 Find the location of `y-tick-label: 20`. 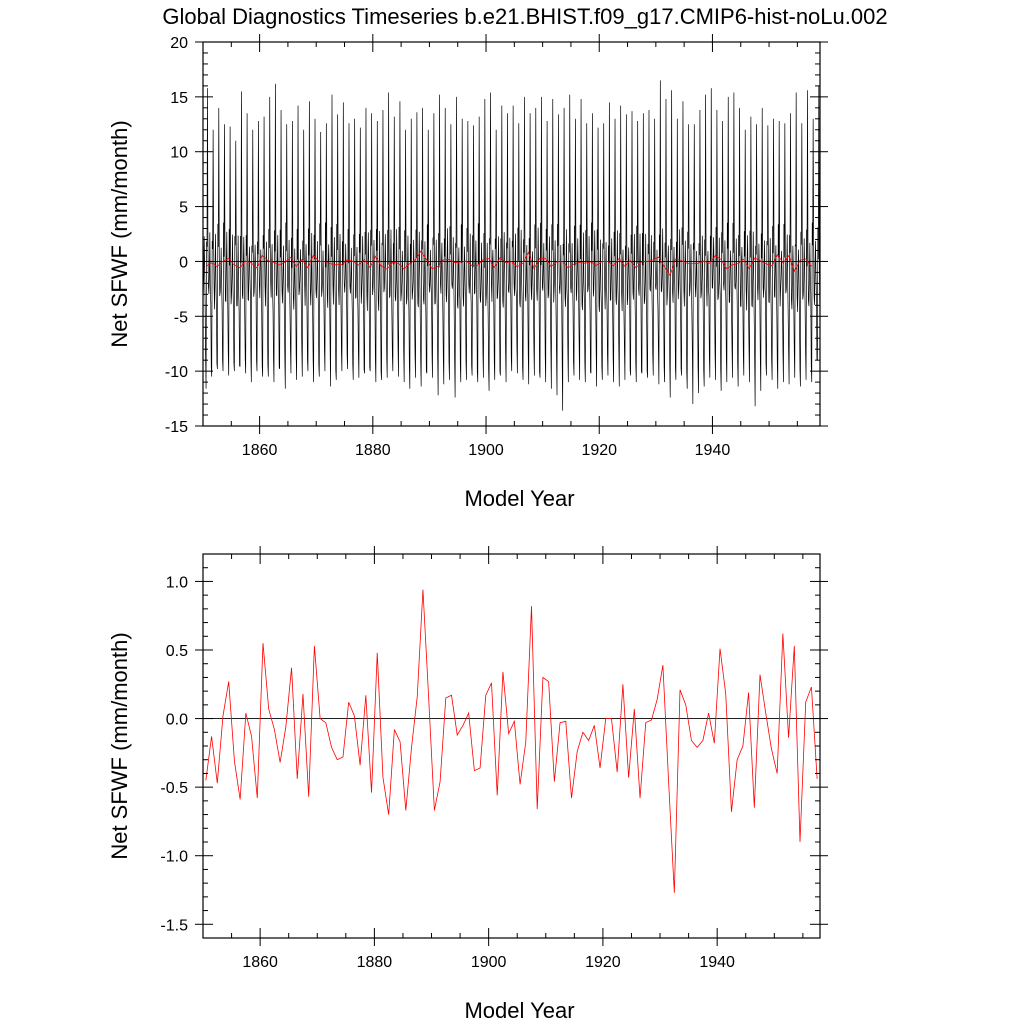

y-tick-label: 20 is located at coordinates (179, 43).